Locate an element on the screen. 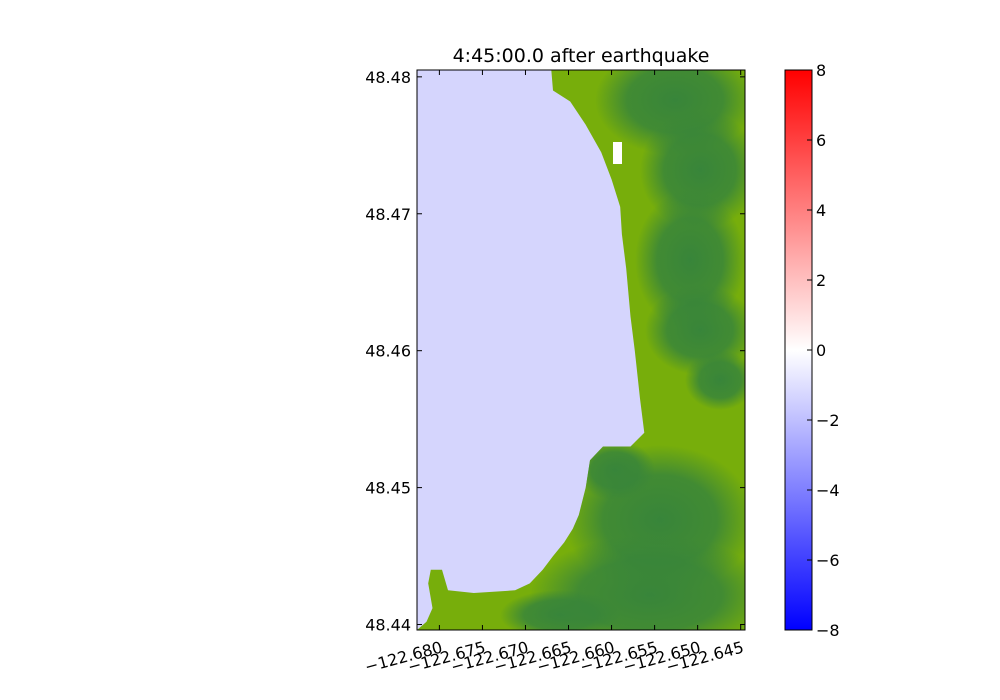  colorbar-axis: 8 6 4 2 0 −2 −4 −6 −8 is located at coordinates (823, 350).